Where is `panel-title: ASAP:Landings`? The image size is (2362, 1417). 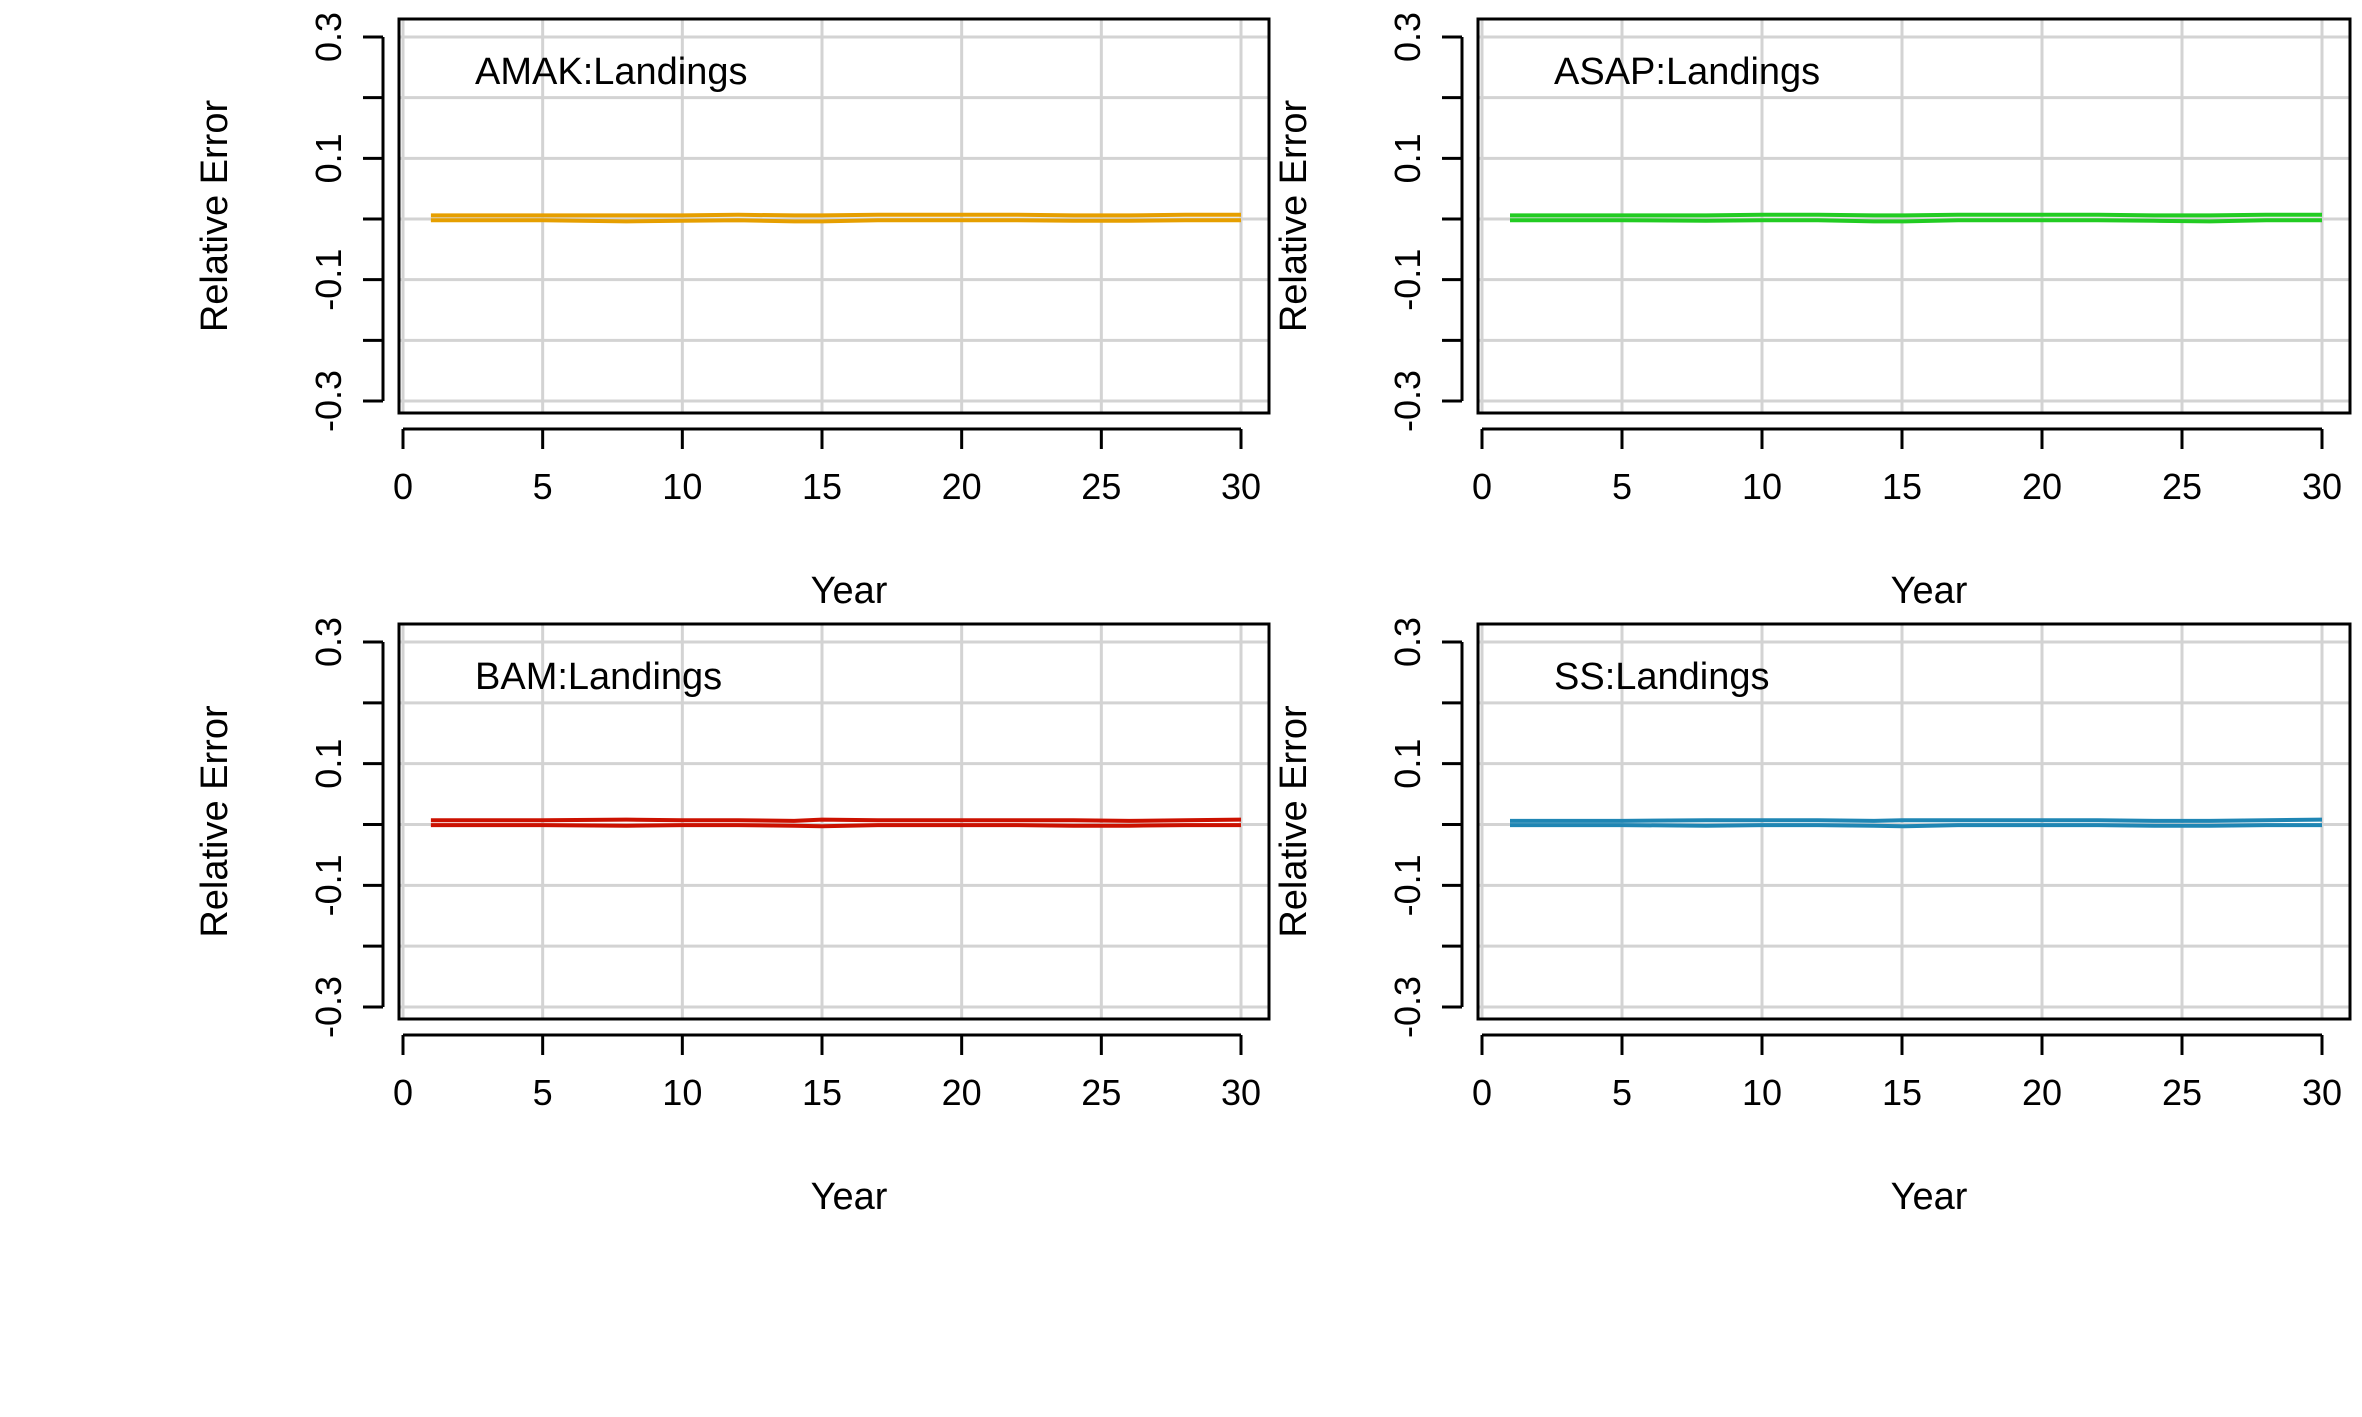
panel-title: ASAP:Landings is located at coordinates (1687, 72).